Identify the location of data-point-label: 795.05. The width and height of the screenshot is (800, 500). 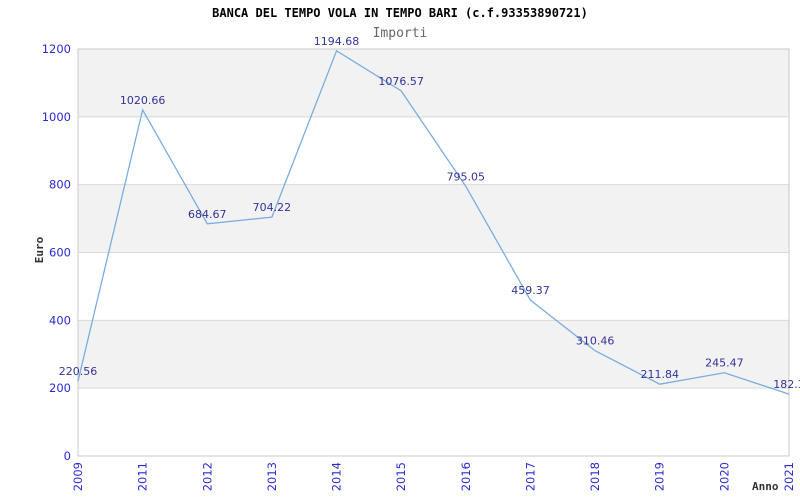
(466, 176).